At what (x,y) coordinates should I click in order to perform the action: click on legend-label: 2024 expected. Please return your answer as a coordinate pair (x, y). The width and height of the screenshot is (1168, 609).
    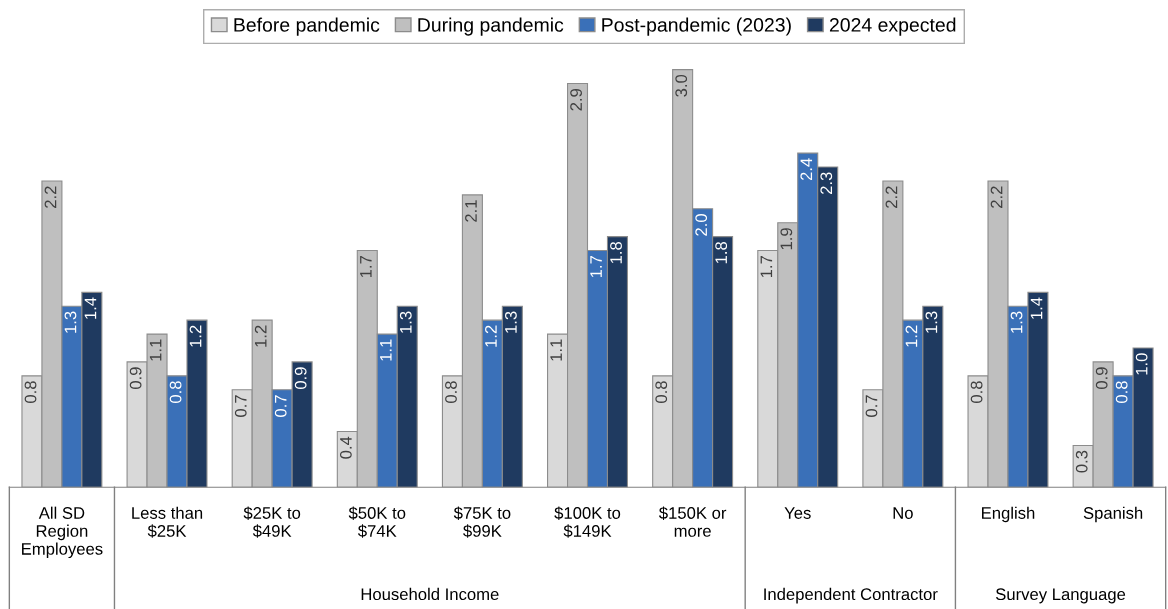
    Looking at the image, I should click on (892, 26).